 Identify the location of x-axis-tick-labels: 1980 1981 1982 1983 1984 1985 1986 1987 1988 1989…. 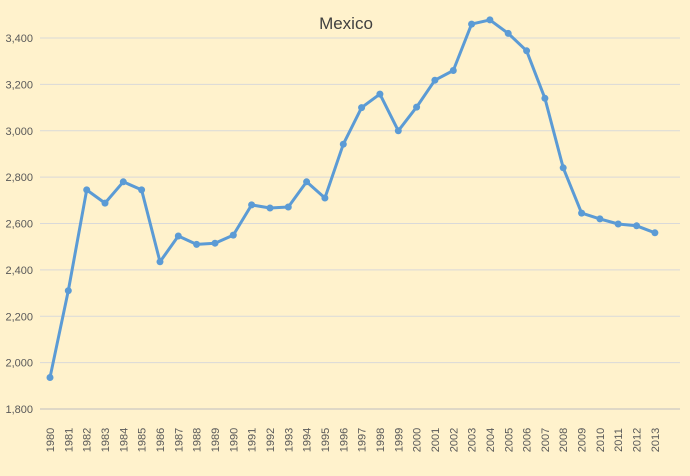
(353, 440).